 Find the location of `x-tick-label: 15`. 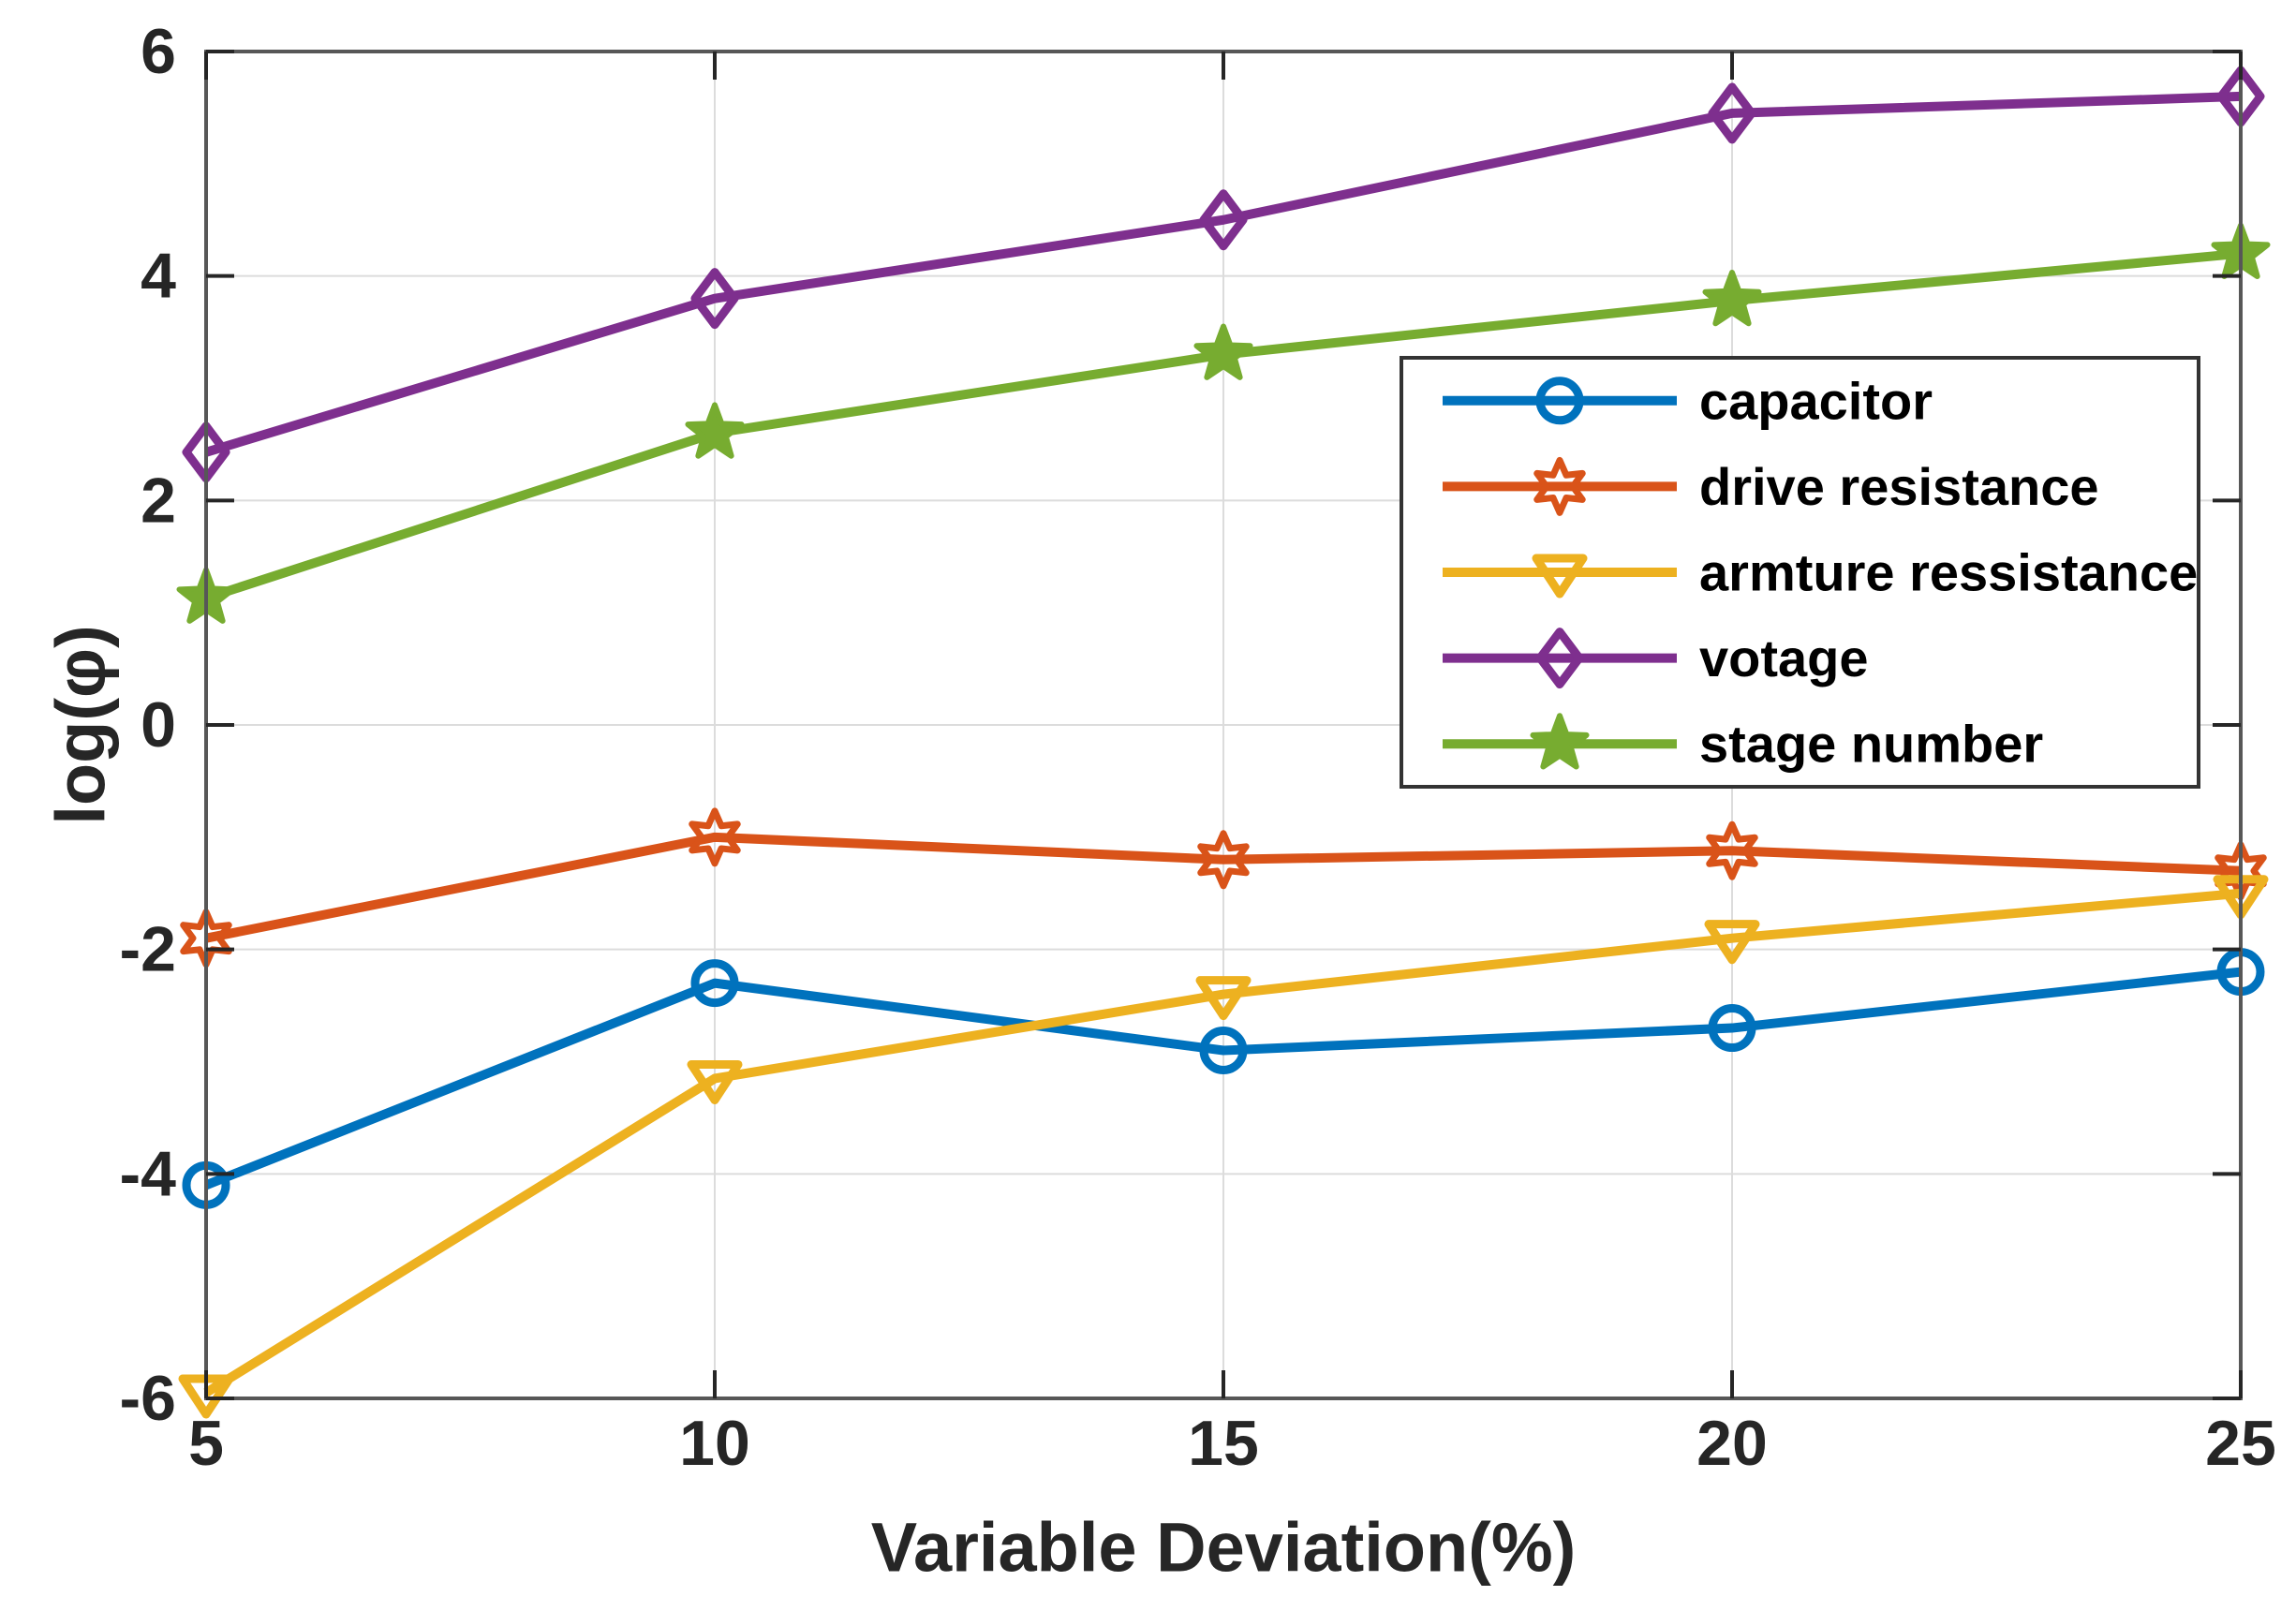

x-tick-label: 15 is located at coordinates (1223, 1443).